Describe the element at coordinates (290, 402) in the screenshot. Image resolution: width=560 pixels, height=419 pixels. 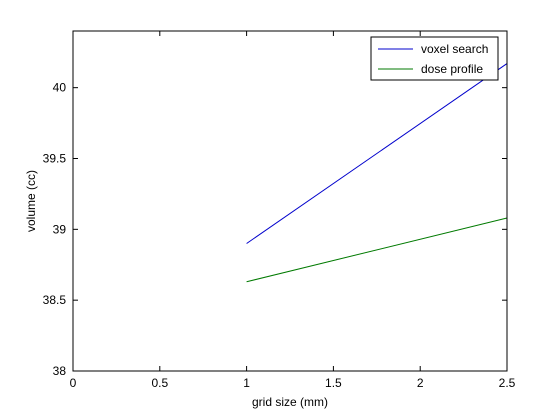
I see `x-axis-label: grid size (mm)` at that location.